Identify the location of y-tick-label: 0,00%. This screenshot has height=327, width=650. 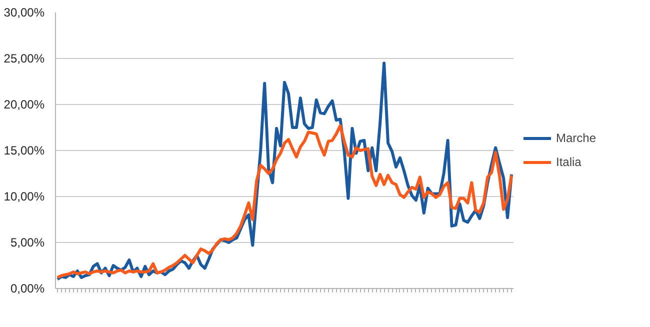
(27, 289).